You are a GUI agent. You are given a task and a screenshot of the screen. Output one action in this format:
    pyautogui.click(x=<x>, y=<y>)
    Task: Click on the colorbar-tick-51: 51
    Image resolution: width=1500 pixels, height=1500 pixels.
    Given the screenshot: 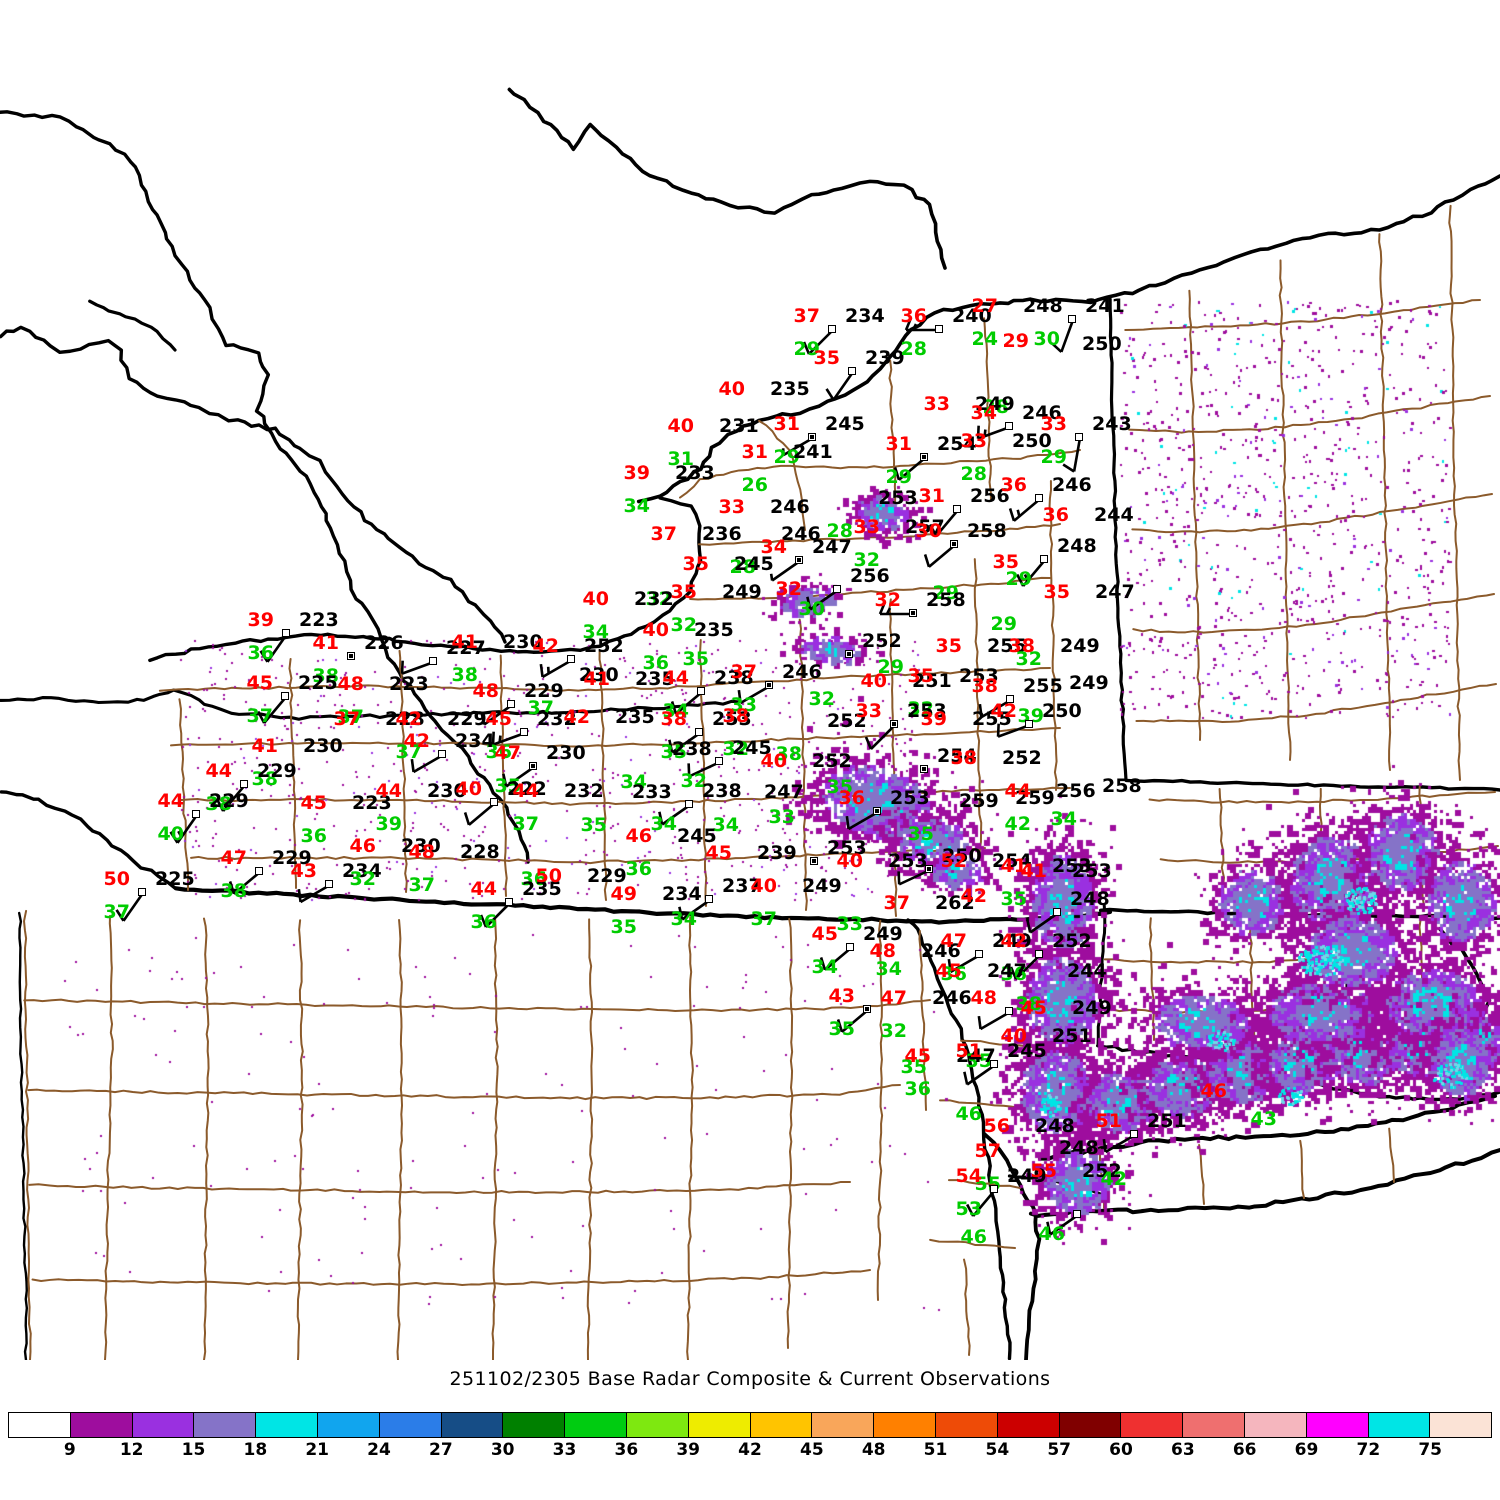 What is the action you would take?
    pyautogui.click(x=935, y=1450)
    